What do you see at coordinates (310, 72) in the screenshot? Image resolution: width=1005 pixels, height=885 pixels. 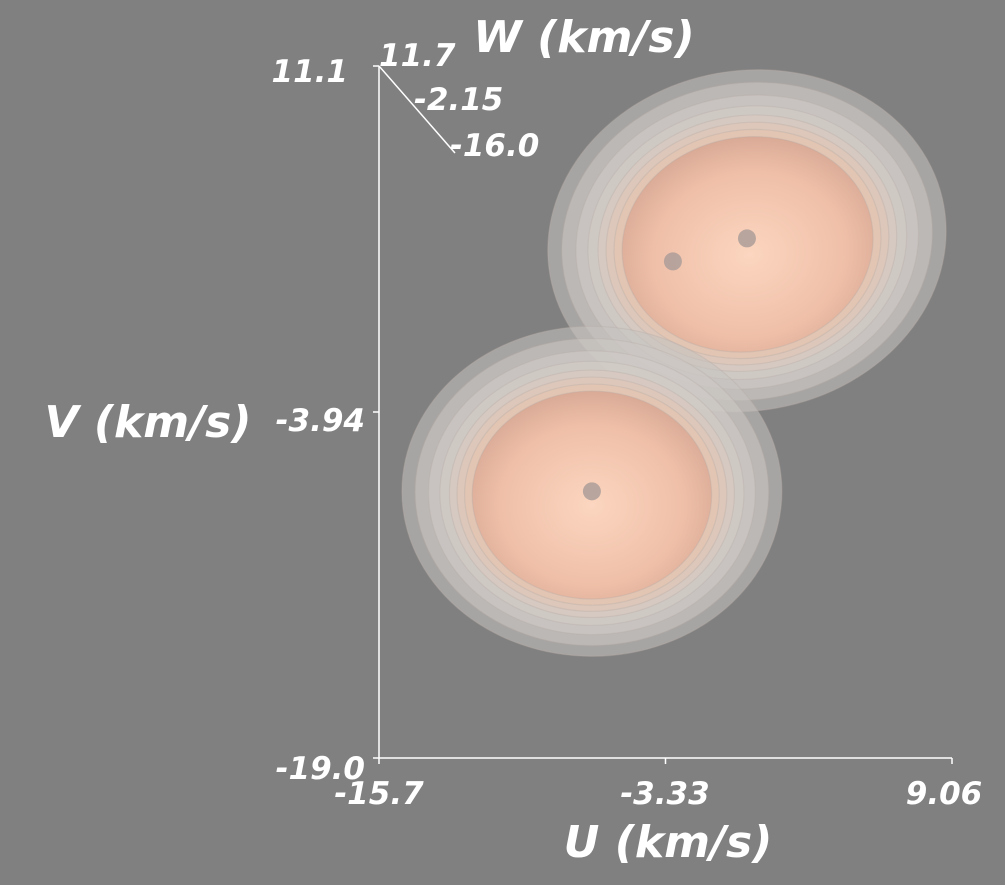 I see `y-tick-label: 11.1` at bounding box center [310, 72].